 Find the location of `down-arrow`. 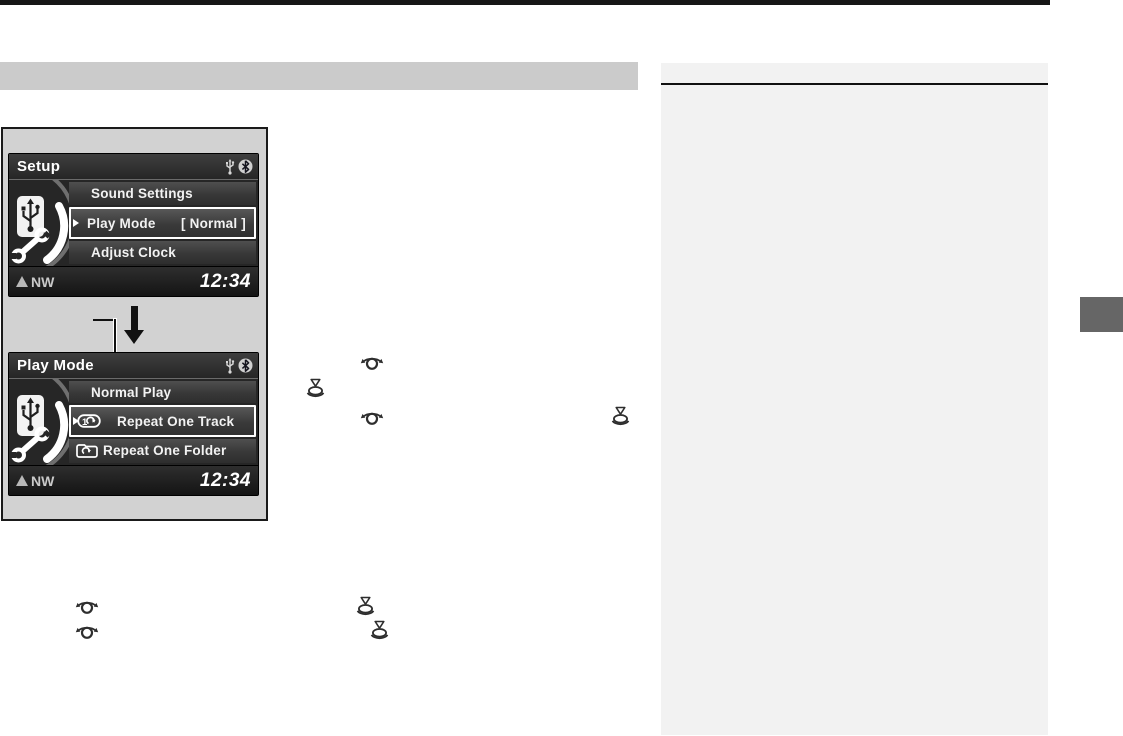

down-arrow is located at coordinates (134, 318).